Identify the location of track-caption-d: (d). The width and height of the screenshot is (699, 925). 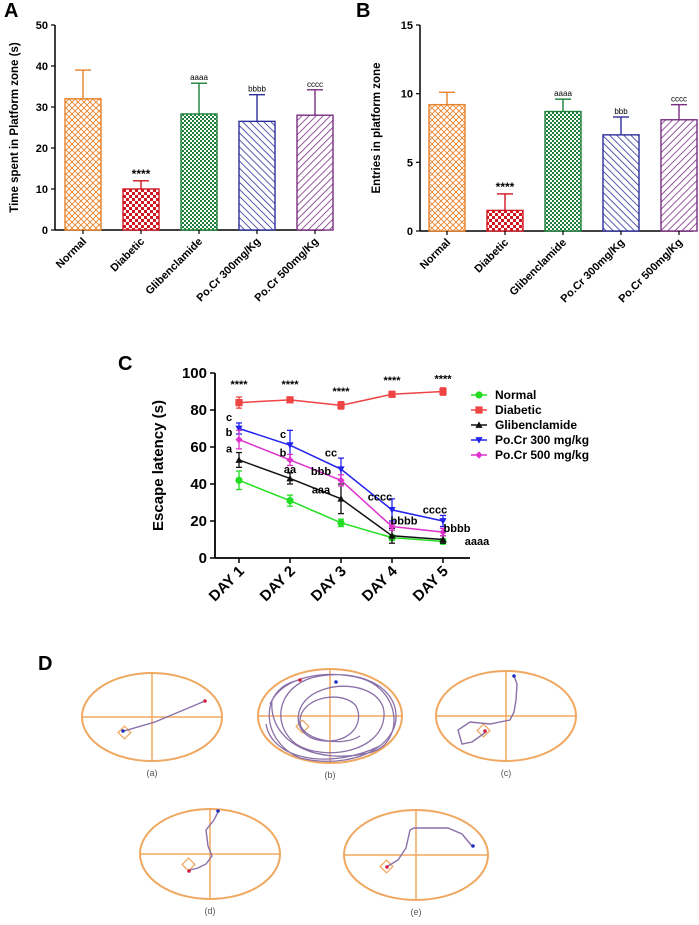
(210, 911).